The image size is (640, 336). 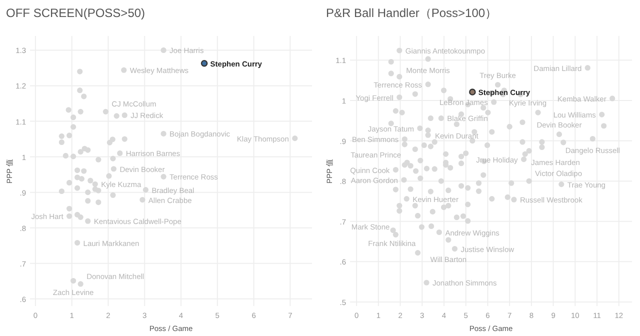 I want to click on chart-title: OFF SCREEN(POSS>50), so click(x=76, y=13).